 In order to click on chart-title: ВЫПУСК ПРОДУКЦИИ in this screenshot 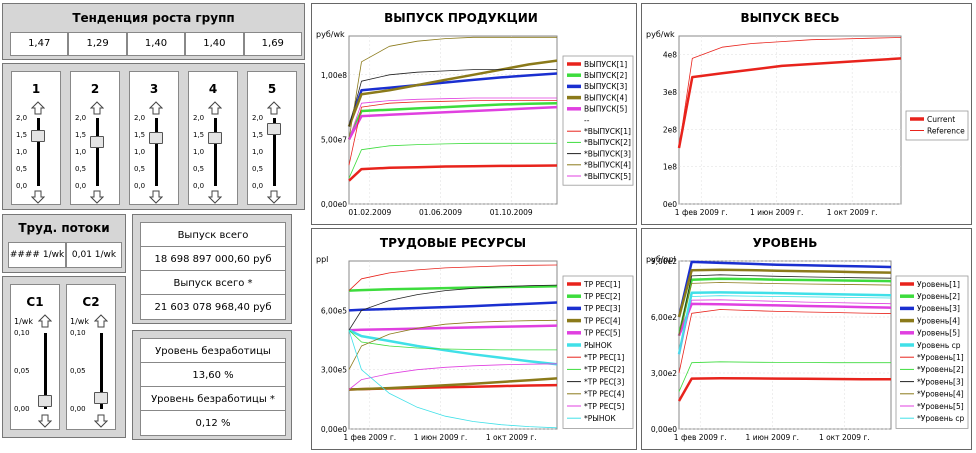, I will do `click(461, 18)`.